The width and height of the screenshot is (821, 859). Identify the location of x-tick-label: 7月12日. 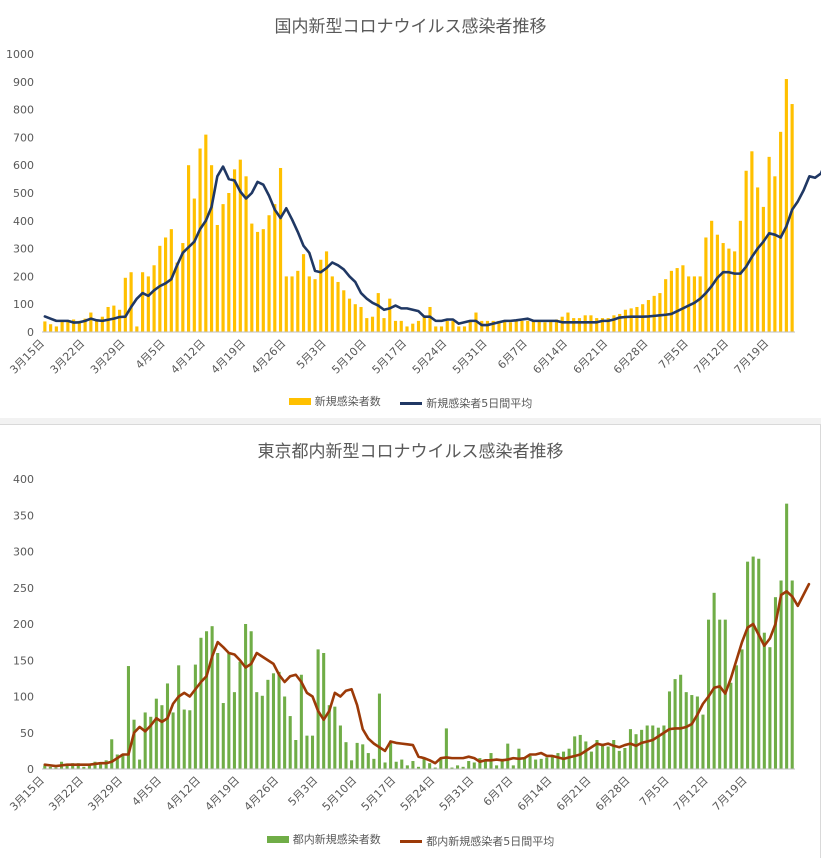
(711, 357).